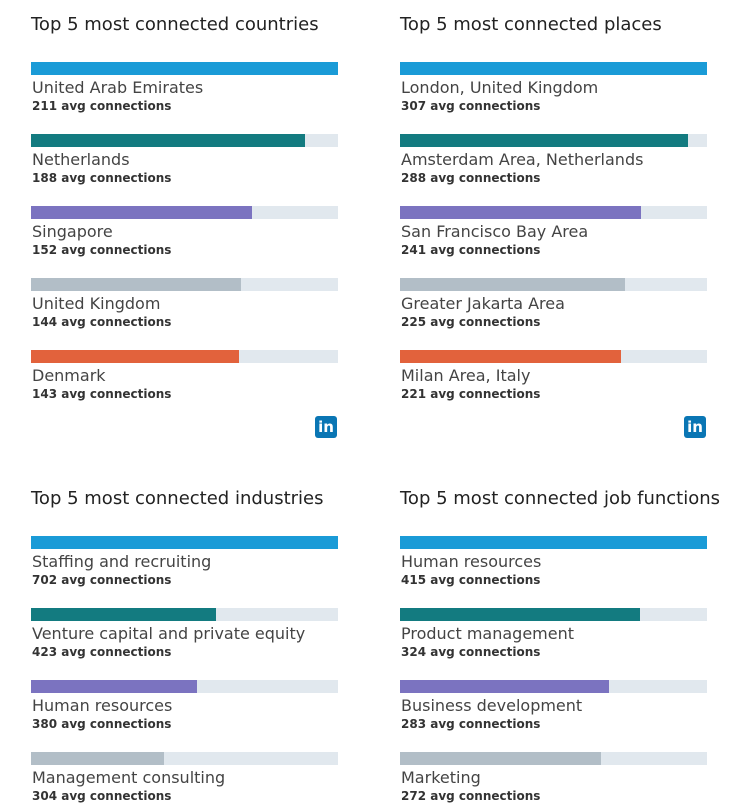 The width and height of the screenshot is (740, 810). What do you see at coordinates (175, 24) in the screenshot?
I see `chart-title: Top 5 most connected countries` at bounding box center [175, 24].